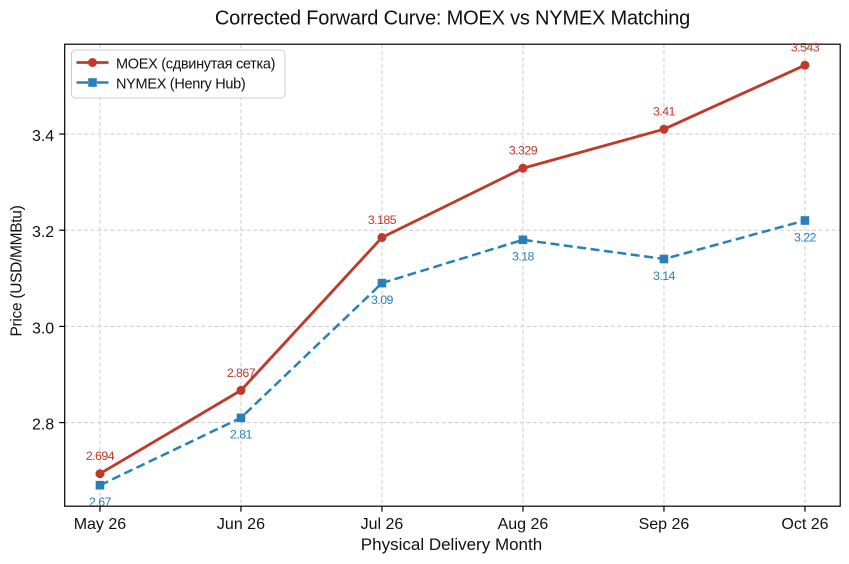  What do you see at coordinates (43, 136) in the screenshot?
I see `svg-text: 3.4` at bounding box center [43, 136].